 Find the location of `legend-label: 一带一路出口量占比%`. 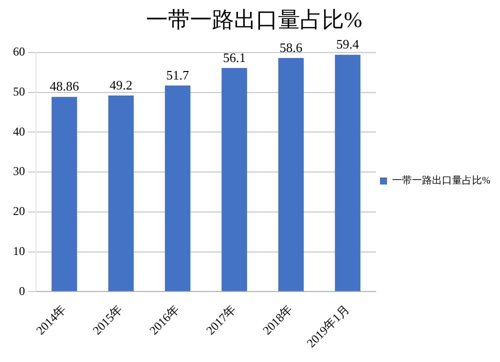

legend-label: 一带一路出口量占比% is located at coordinates (441, 180).